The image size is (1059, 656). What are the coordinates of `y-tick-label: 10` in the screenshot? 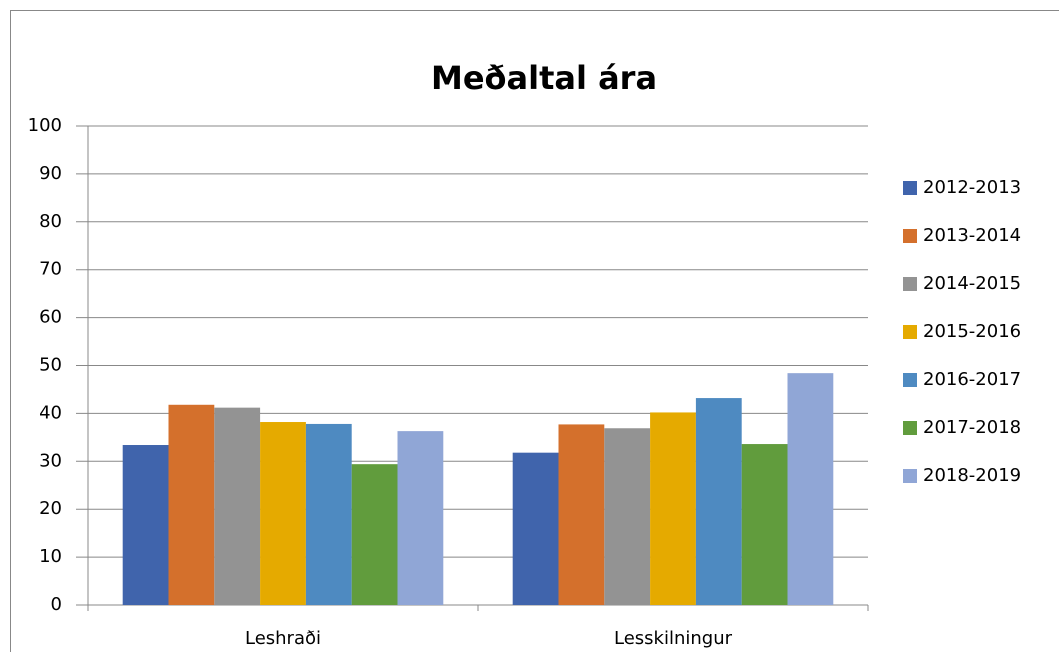 It's located at (50, 556).